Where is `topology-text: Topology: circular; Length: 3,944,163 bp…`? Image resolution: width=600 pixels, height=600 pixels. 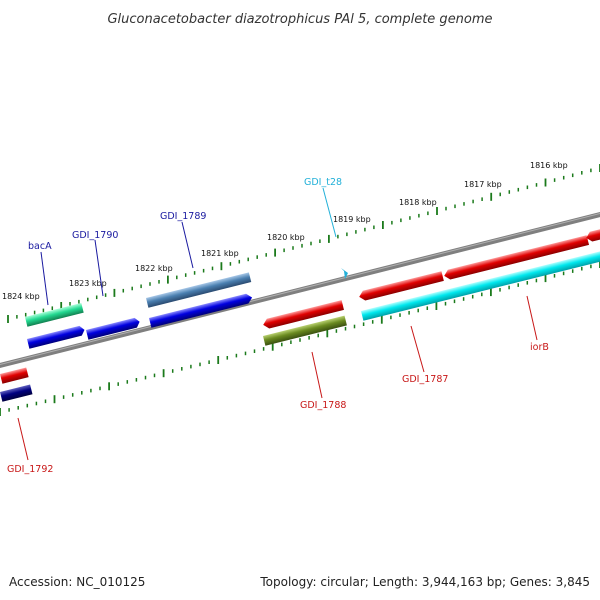 topology-text: Topology: circular; Length: 3,944,163 bp… is located at coordinates (424, 582).